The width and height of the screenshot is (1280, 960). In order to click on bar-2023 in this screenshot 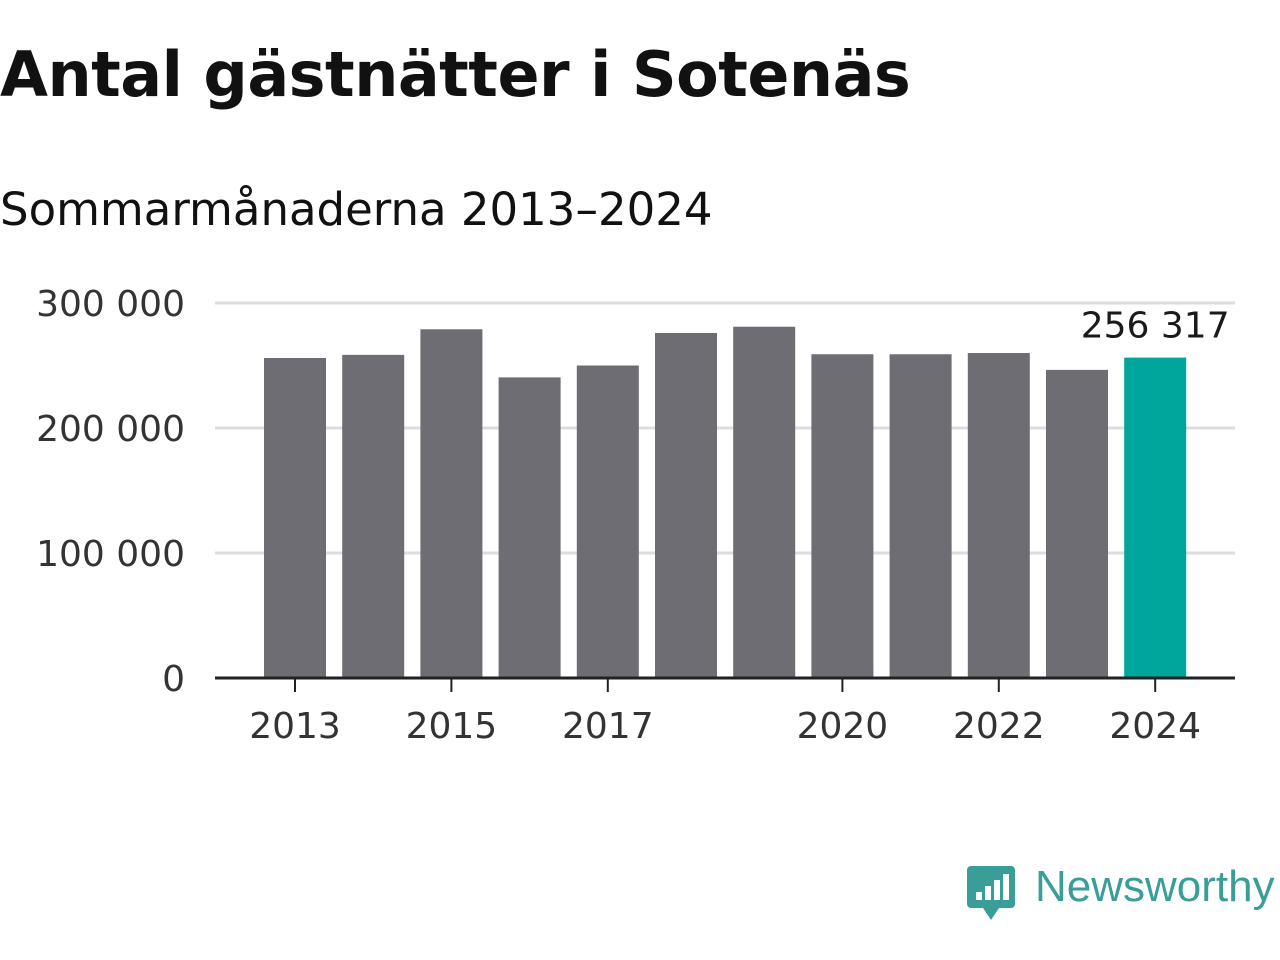, I will do `click(1077, 523)`.